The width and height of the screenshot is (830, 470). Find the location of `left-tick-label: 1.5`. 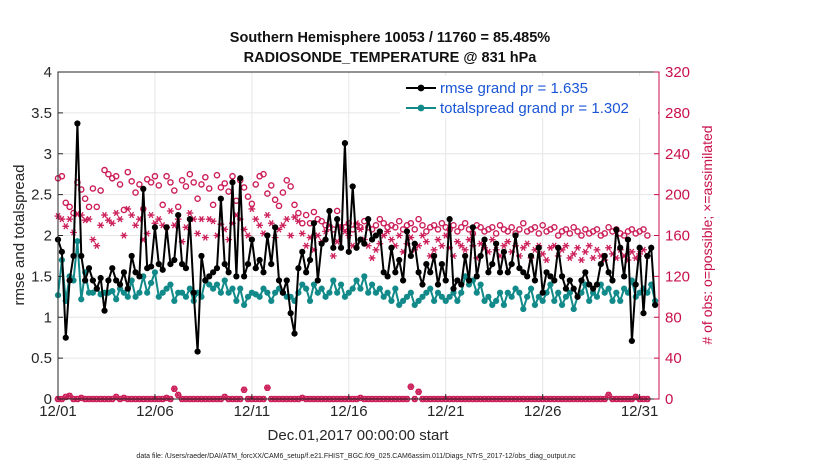

left-tick-label: 1.5 is located at coordinates (41, 276).